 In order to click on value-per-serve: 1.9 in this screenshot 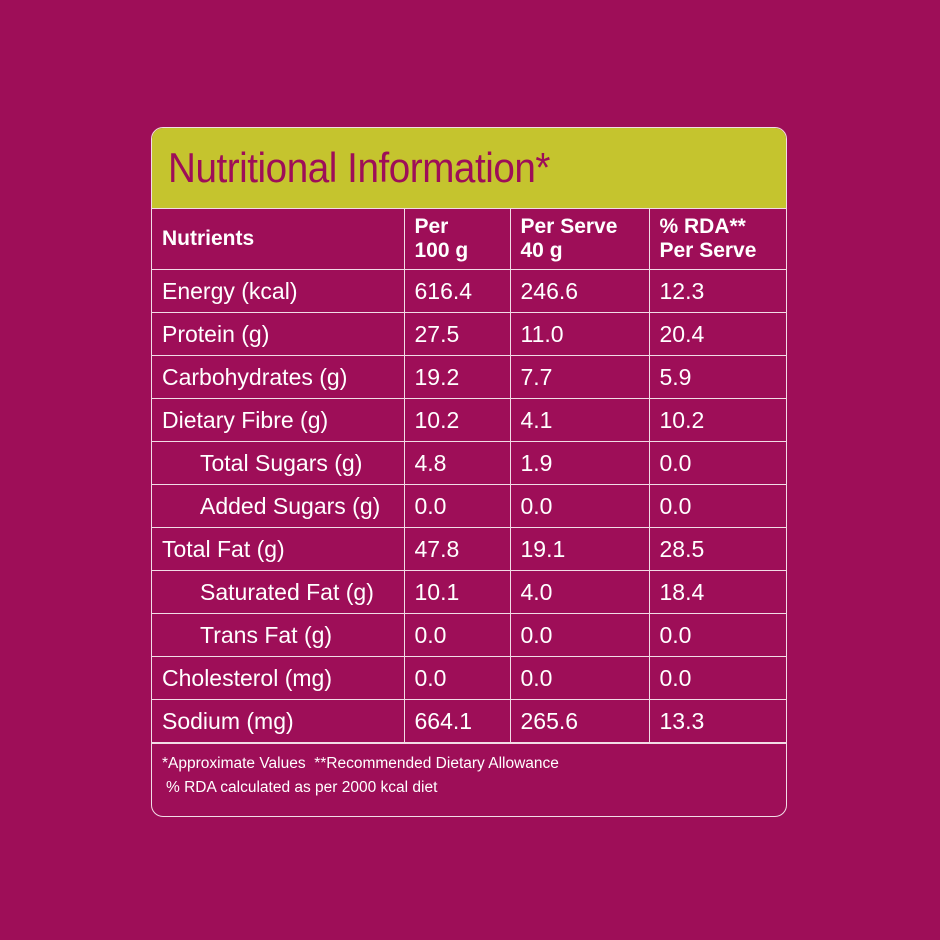, I will do `click(579, 463)`.